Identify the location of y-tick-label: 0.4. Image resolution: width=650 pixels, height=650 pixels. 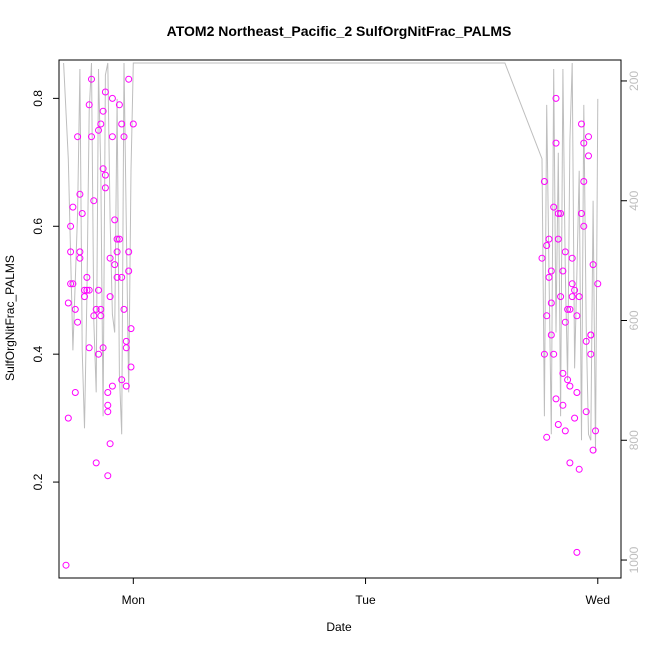
(38, 354).